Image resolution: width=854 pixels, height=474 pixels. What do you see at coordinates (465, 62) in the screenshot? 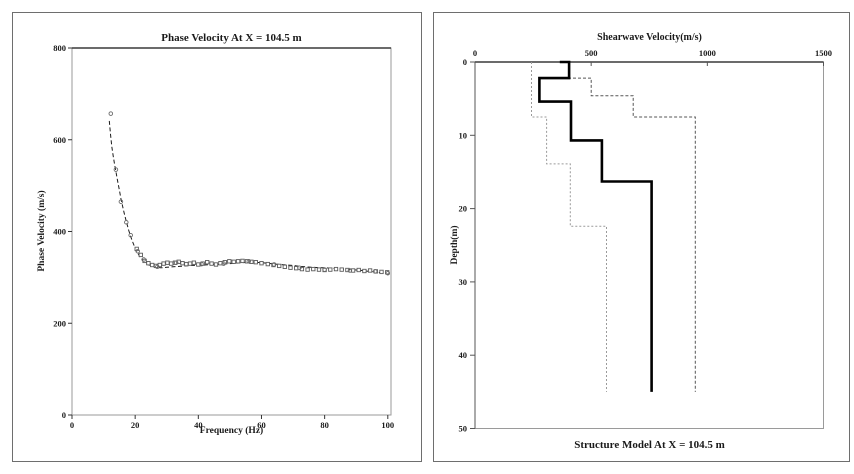
I see `depth-tick-label: 0` at bounding box center [465, 62].